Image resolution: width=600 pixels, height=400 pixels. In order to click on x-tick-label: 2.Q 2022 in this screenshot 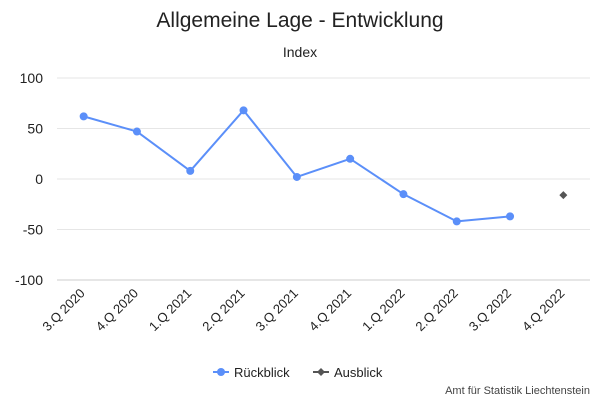, I will do `click(436, 310)`.